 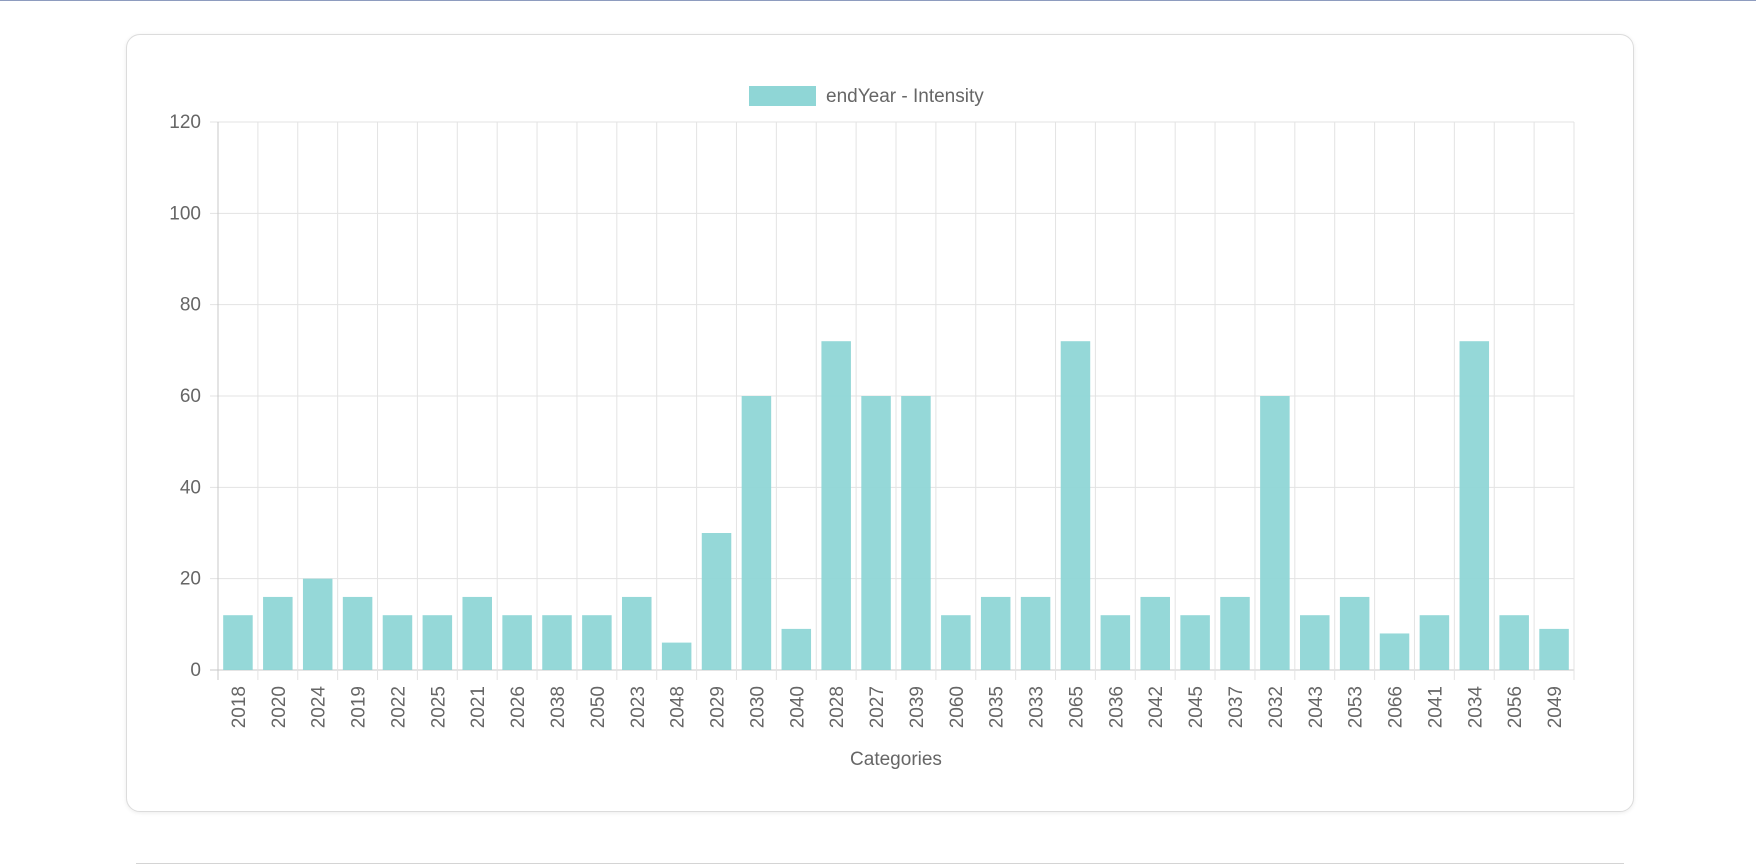 I want to click on bar-2030, so click(x=756, y=533).